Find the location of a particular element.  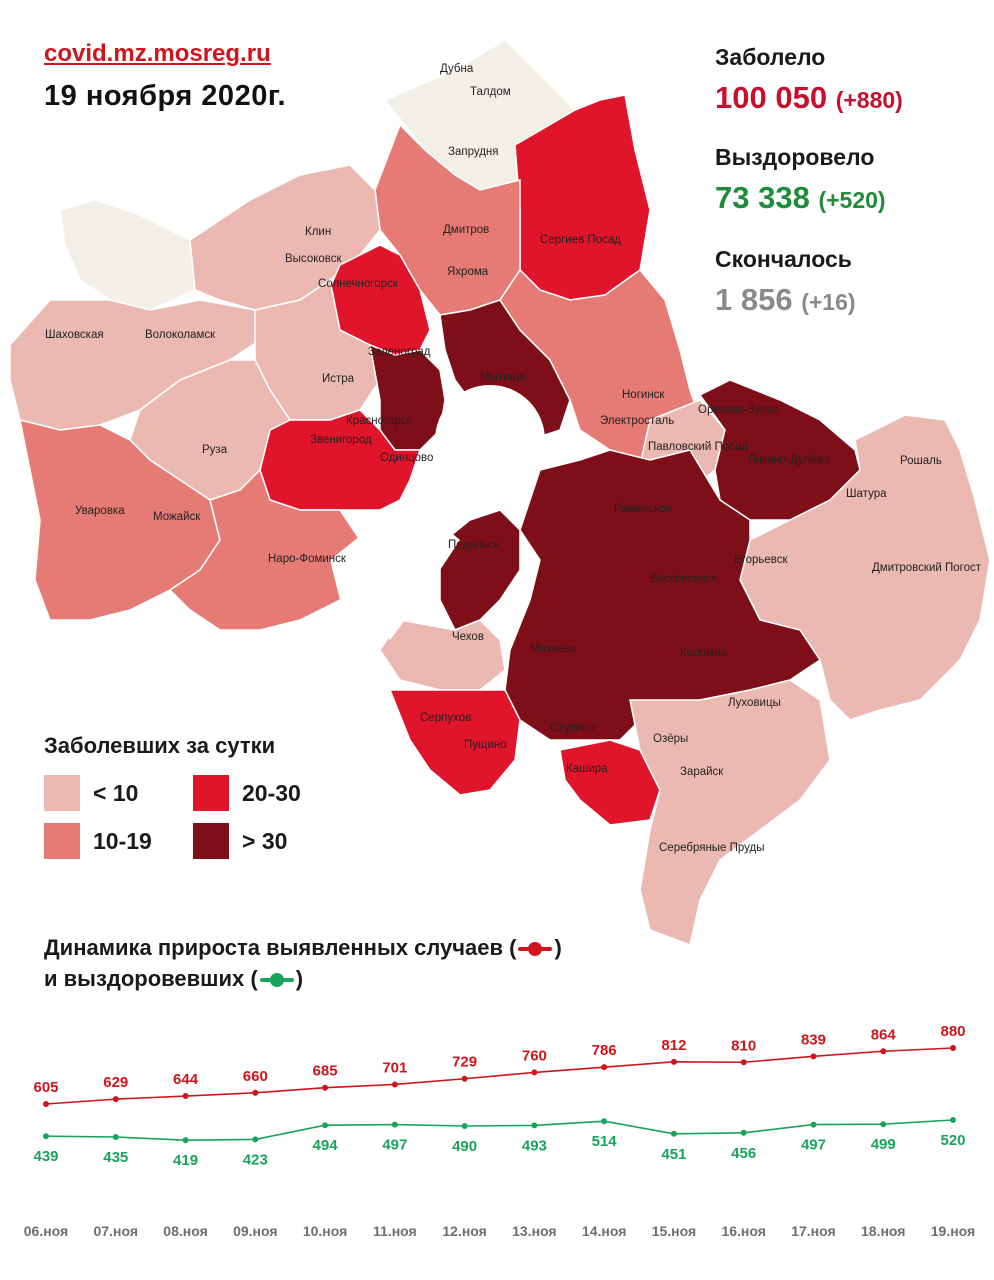

map-label: Михнево is located at coordinates (553, 649).